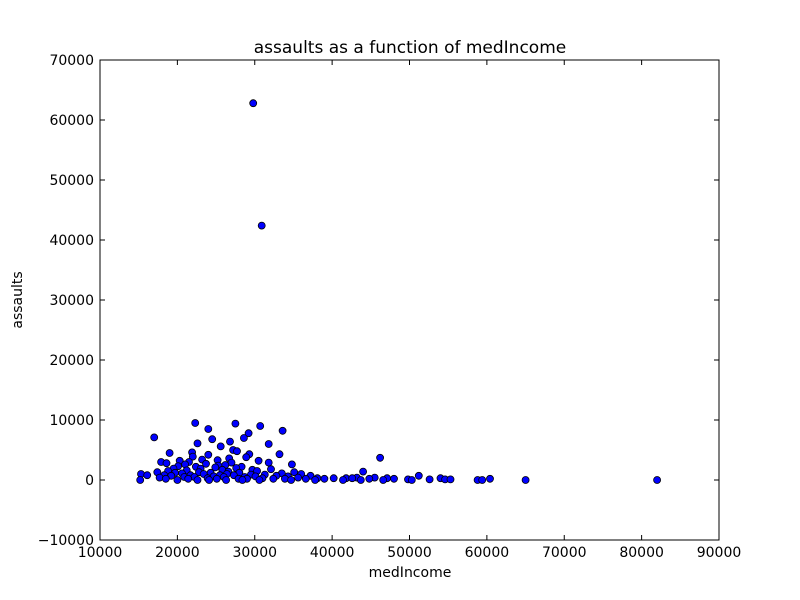  Describe the element at coordinates (564, 553) in the screenshot. I see `x-tick-label: 70000` at that location.